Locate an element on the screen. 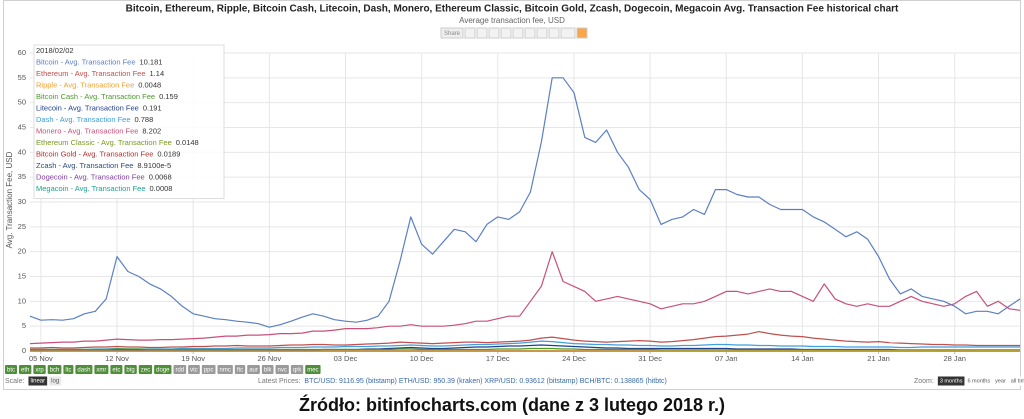  coin-button: btc is located at coordinates (11, 369).